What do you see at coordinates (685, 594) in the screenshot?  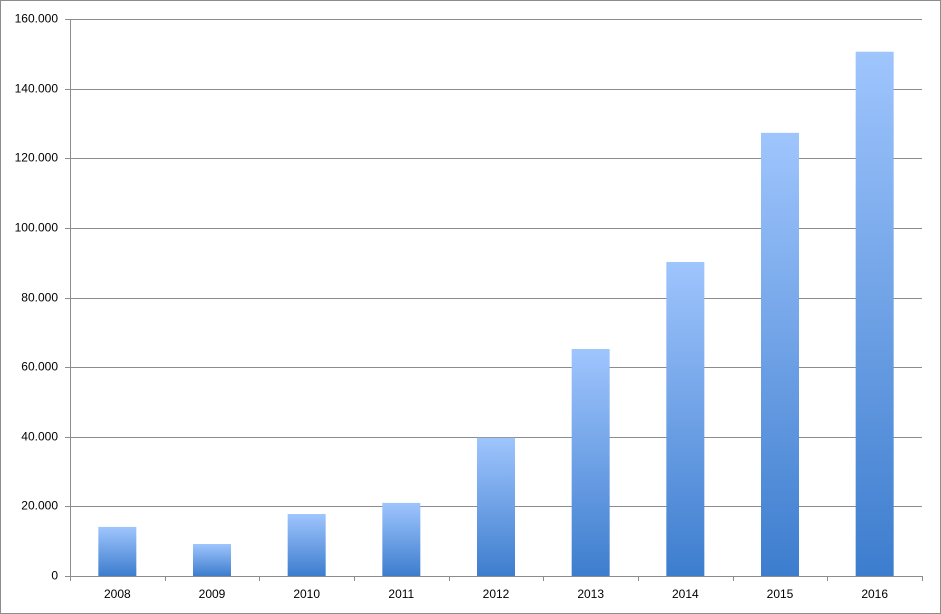 I see `x-tick-label: 2014` at bounding box center [685, 594].